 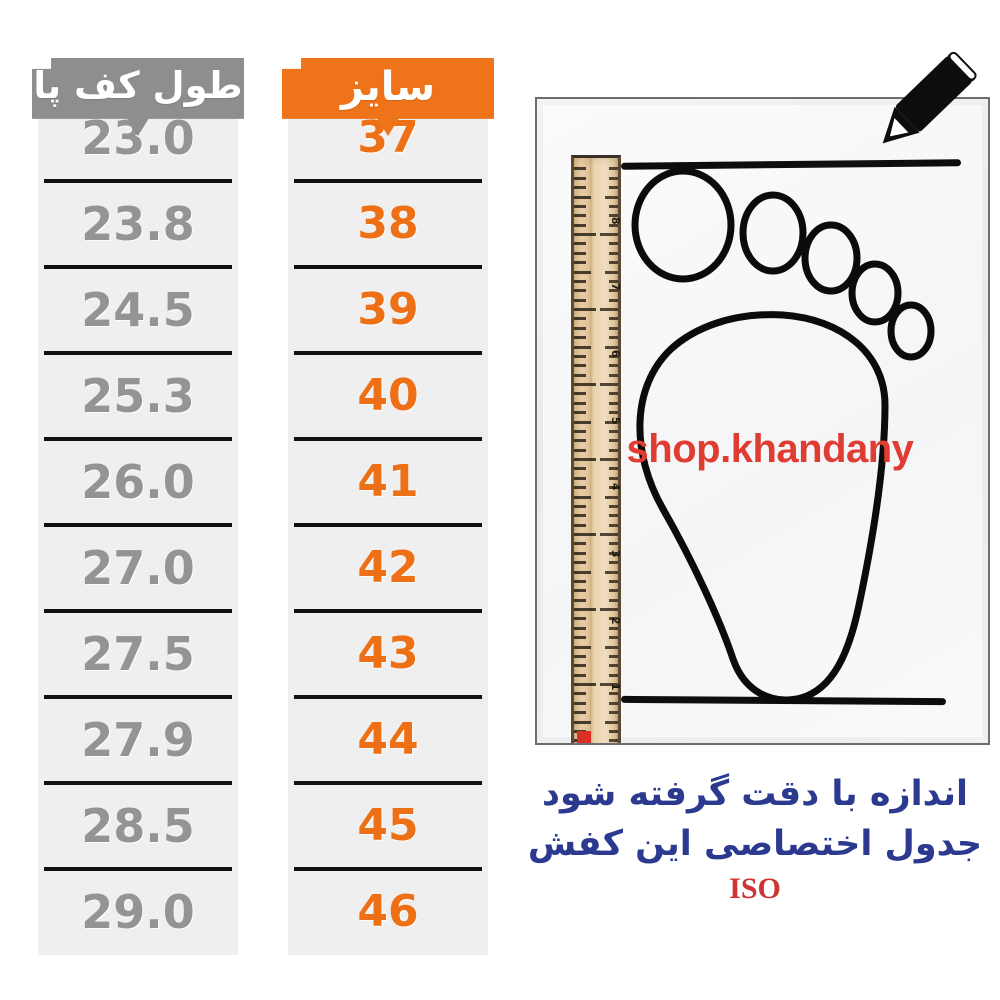 I want to click on table-row: 41, so click(x=388, y=481).